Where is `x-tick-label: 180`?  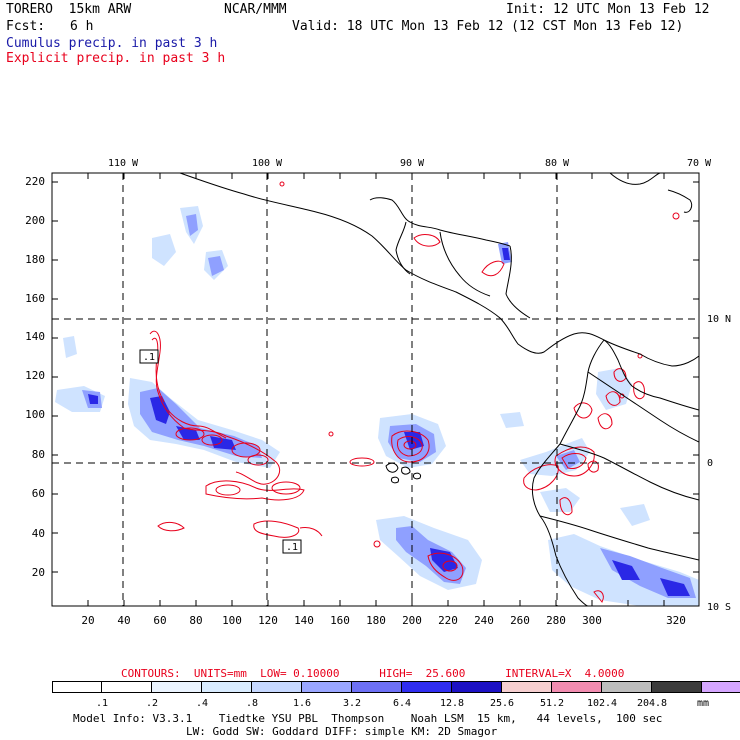 x-tick-label: 180 is located at coordinates (376, 620).